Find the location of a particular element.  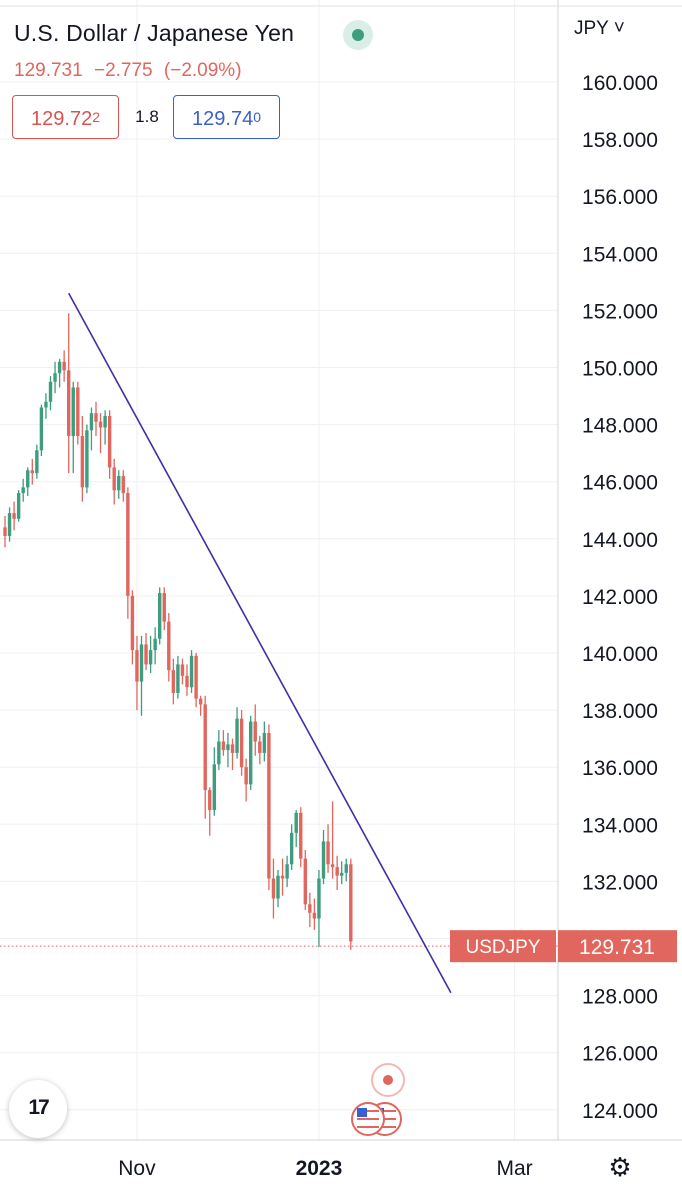

sell-button: 129.722 is located at coordinates (65, 117).